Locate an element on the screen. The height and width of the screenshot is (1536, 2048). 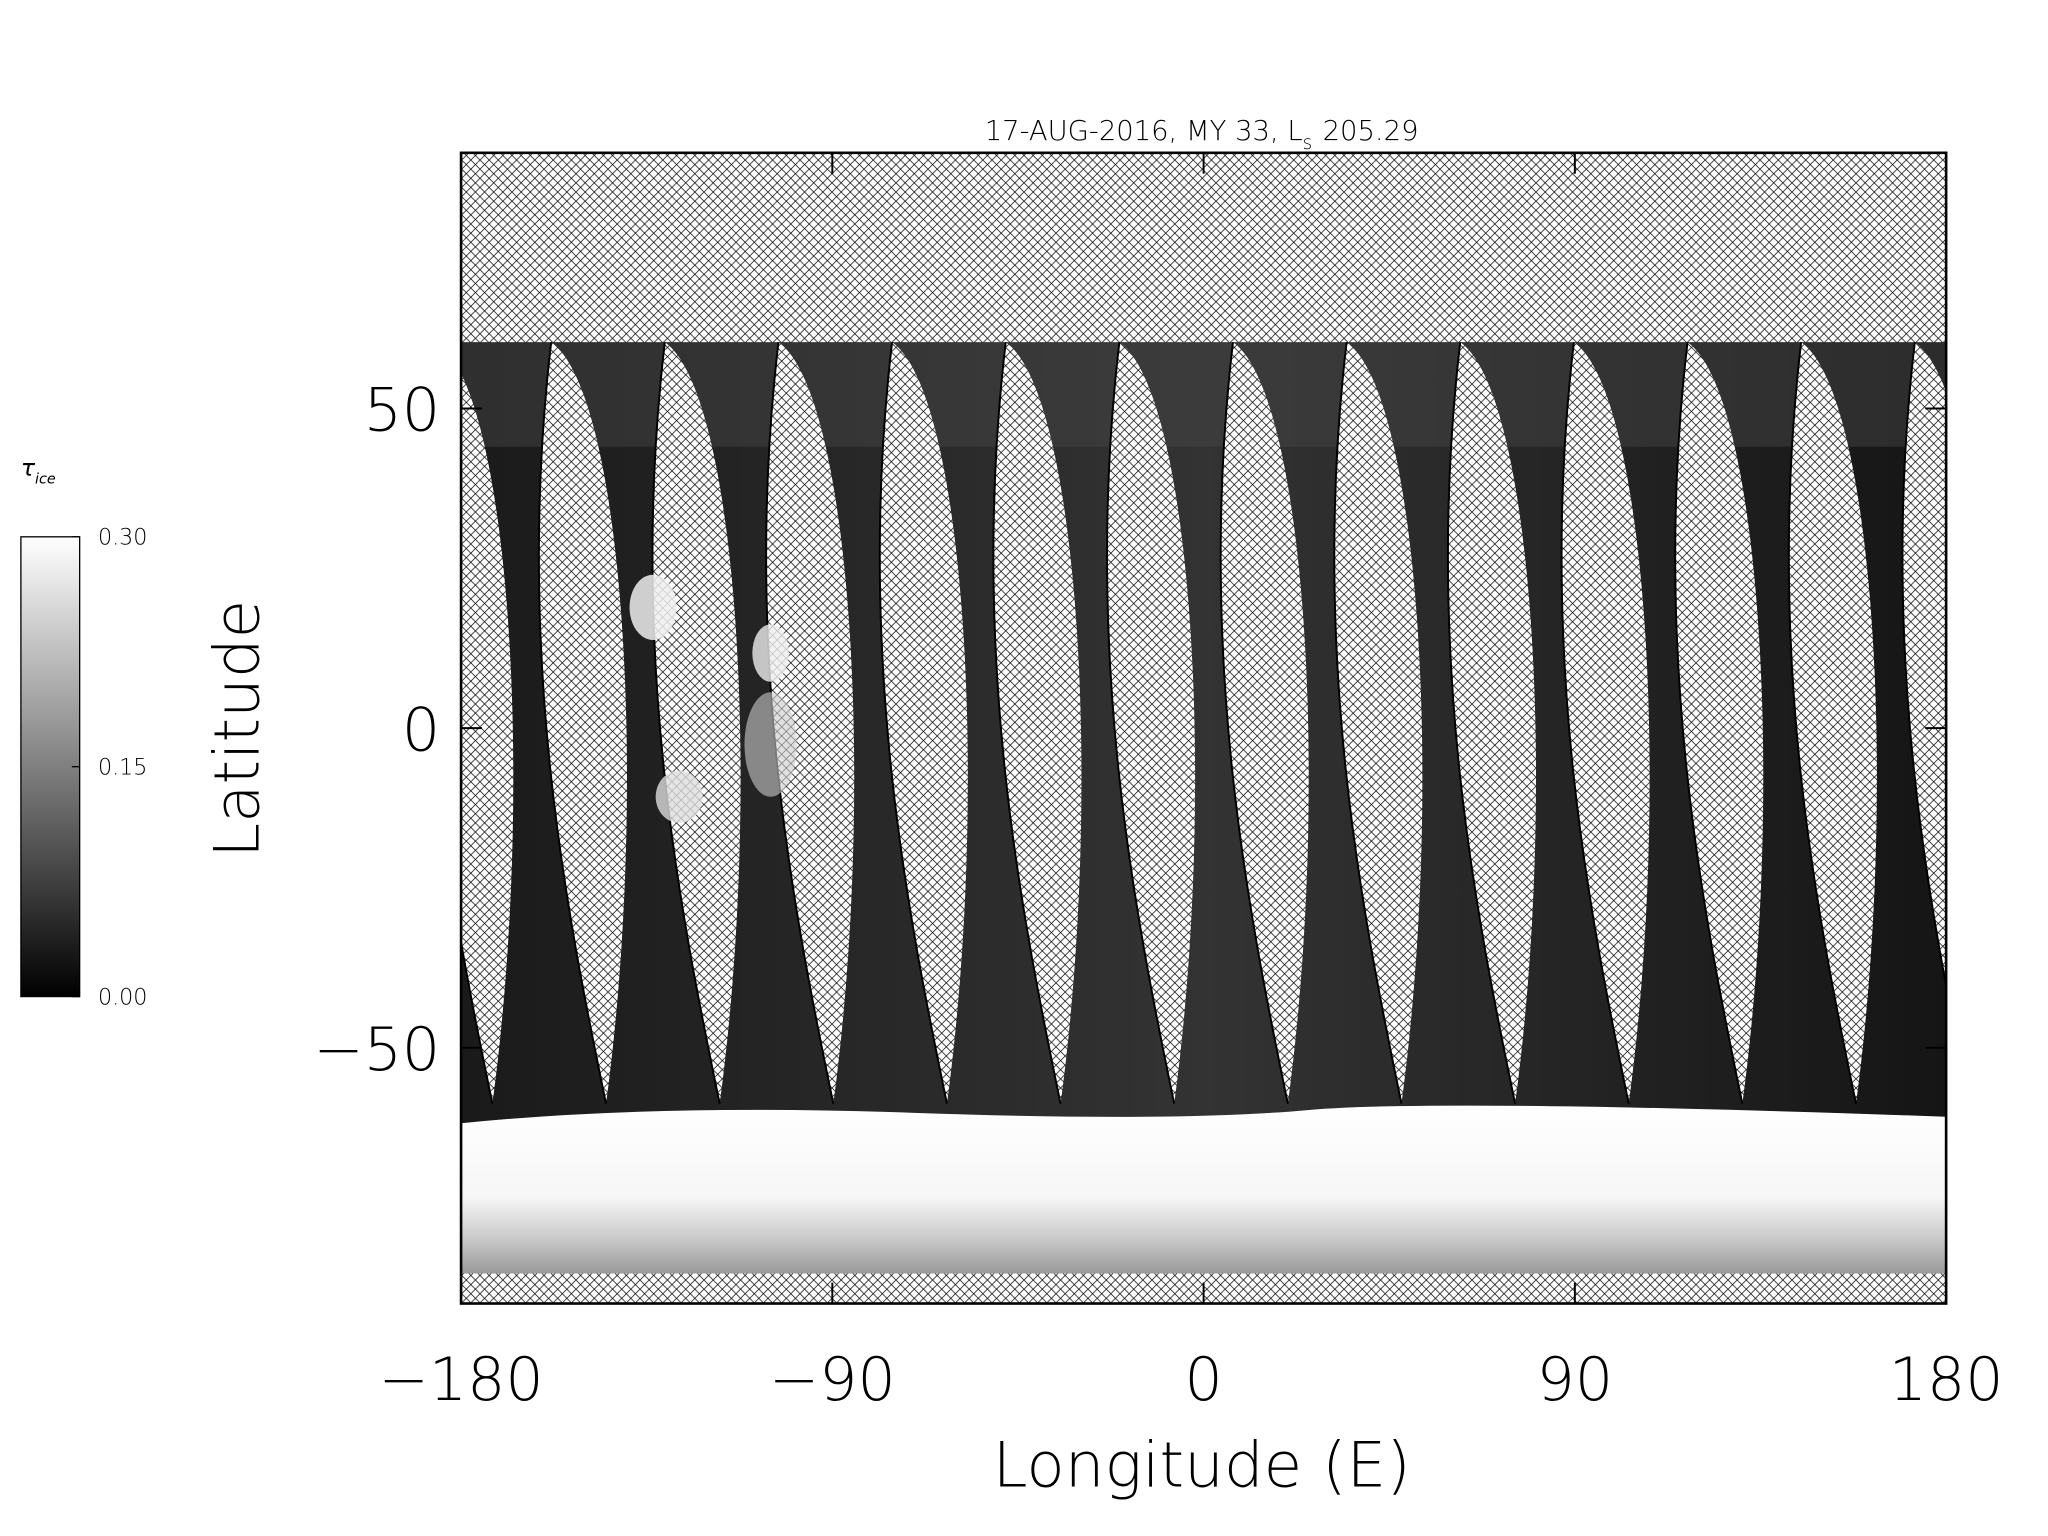
x-tick-label: 90 is located at coordinates (1575, 1380).